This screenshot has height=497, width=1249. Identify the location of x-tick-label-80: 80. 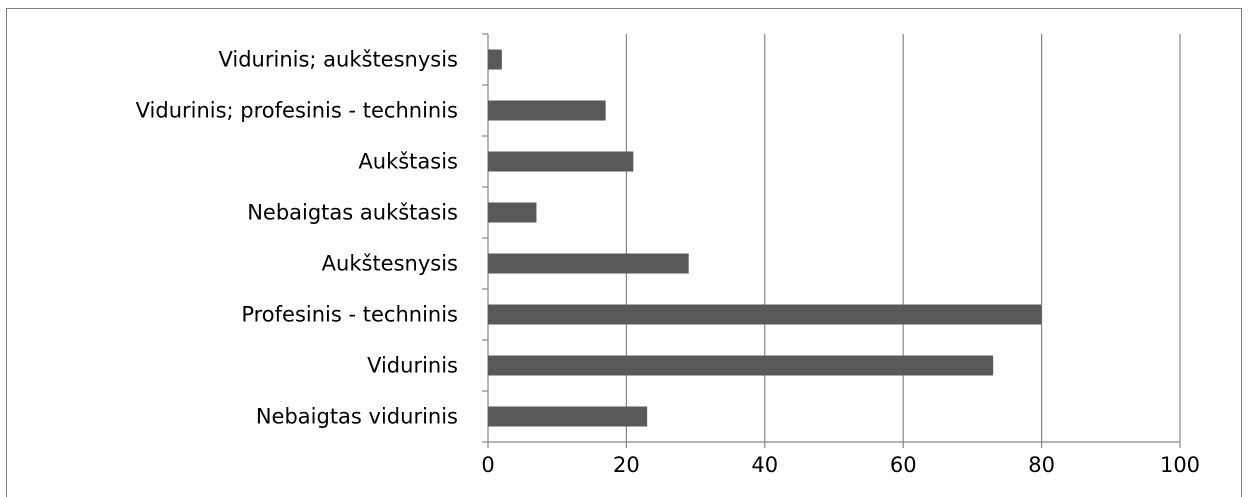
(1041, 465).